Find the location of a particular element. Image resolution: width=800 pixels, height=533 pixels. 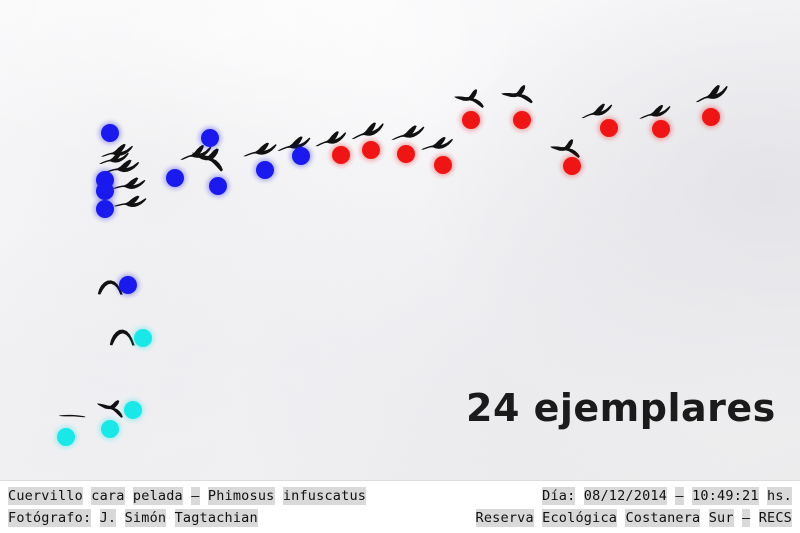

location-line: Reserva Ecológica Costanera Sur — RECS is located at coordinates (633, 518).